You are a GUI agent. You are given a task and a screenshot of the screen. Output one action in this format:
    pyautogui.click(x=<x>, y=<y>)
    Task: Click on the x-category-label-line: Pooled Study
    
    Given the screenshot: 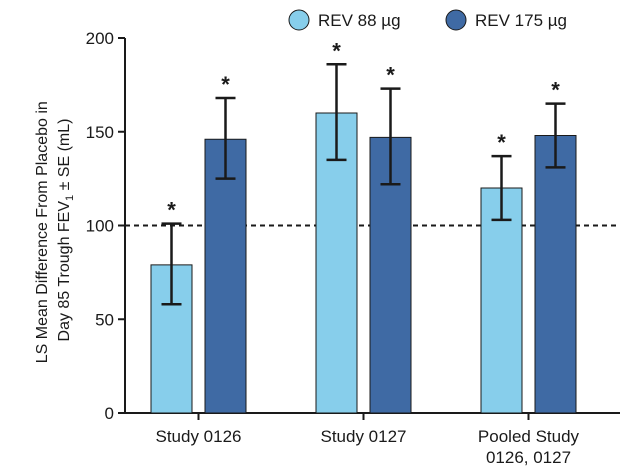 What is the action you would take?
    pyautogui.click(x=529, y=436)
    